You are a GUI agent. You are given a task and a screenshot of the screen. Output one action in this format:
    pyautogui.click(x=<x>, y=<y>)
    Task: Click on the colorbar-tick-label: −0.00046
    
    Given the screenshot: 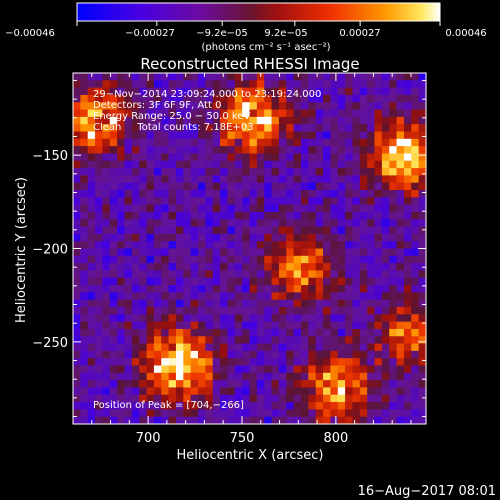 What is the action you would take?
    pyautogui.click(x=30, y=33)
    